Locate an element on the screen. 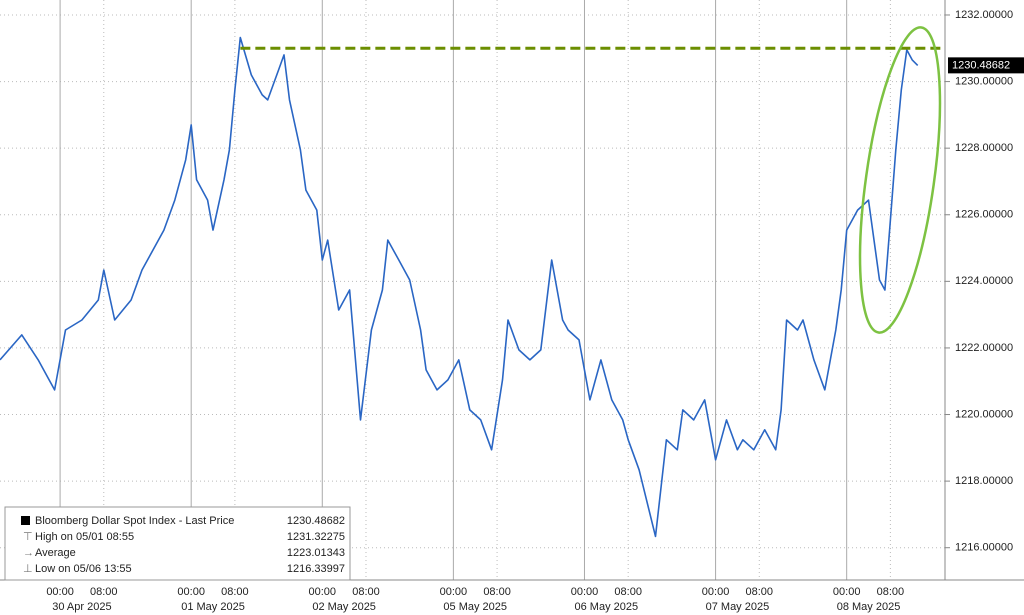 The height and width of the screenshot is (615, 1024). y-tick-label: 1232.00000 is located at coordinates (984, 15).